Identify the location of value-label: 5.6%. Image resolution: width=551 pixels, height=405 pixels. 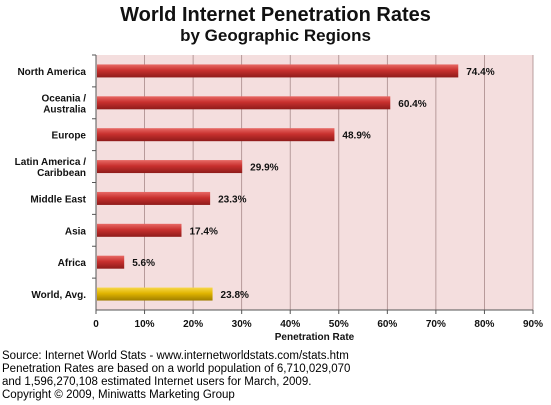
(143, 263).